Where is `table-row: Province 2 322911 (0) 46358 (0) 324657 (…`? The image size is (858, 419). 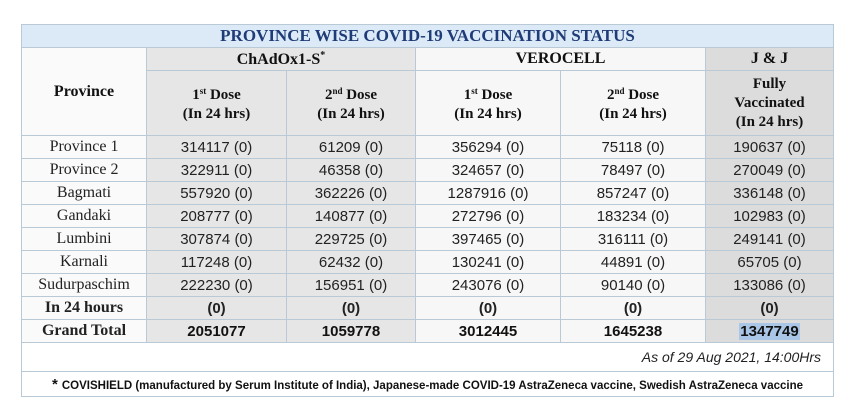
table-row: Province 2 322911 (0) 46358 (0) 324657 (… is located at coordinates (428, 170).